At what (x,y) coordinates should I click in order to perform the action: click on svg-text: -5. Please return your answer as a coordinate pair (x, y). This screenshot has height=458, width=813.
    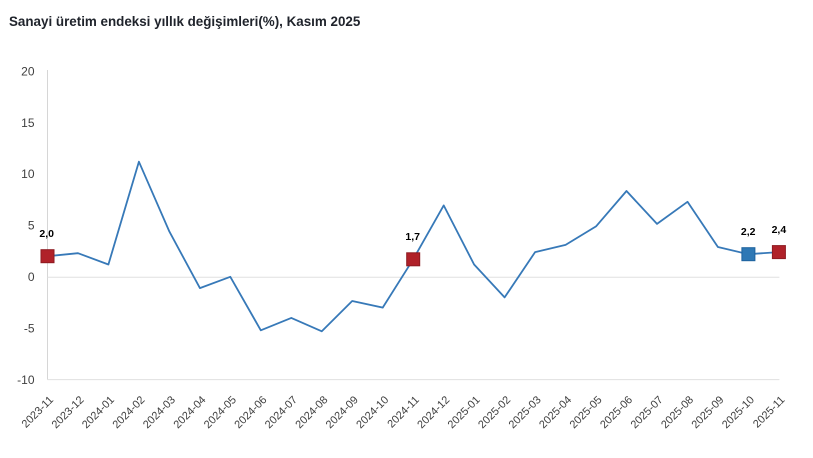
    Looking at the image, I should click on (29, 328).